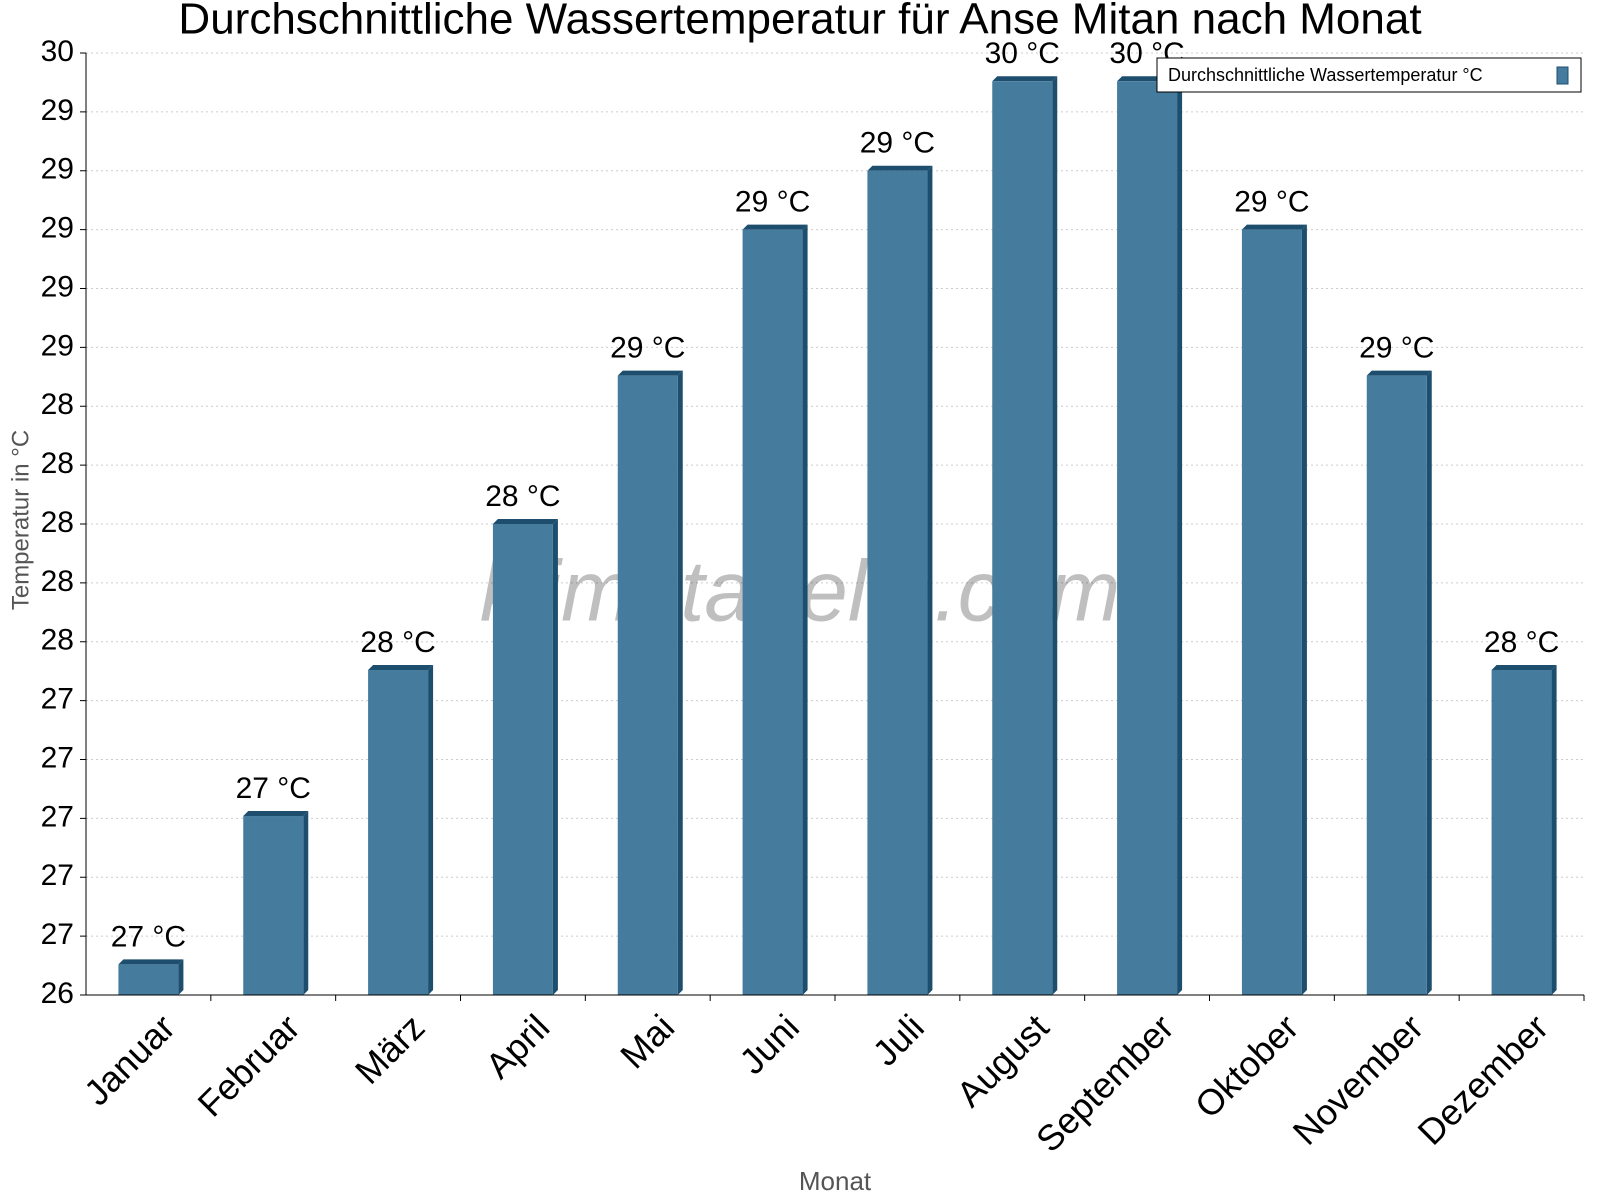 The width and height of the screenshot is (1600, 1200). I want to click on y-tick-label: 30, so click(57, 51).